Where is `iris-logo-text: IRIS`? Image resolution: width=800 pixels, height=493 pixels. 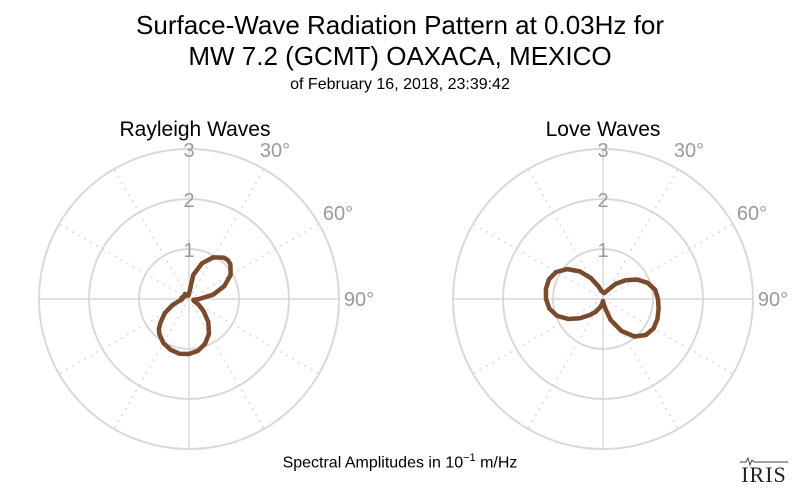
iris-logo-text: IRIS is located at coordinates (764, 473).